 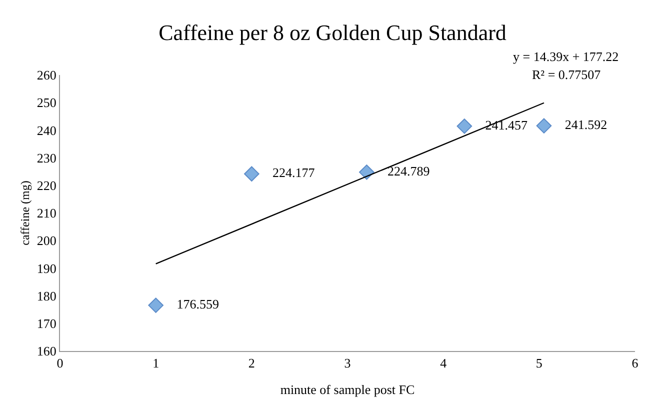 What do you see at coordinates (46, 213) in the screenshot?
I see `y-tick-label: 210` at bounding box center [46, 213].